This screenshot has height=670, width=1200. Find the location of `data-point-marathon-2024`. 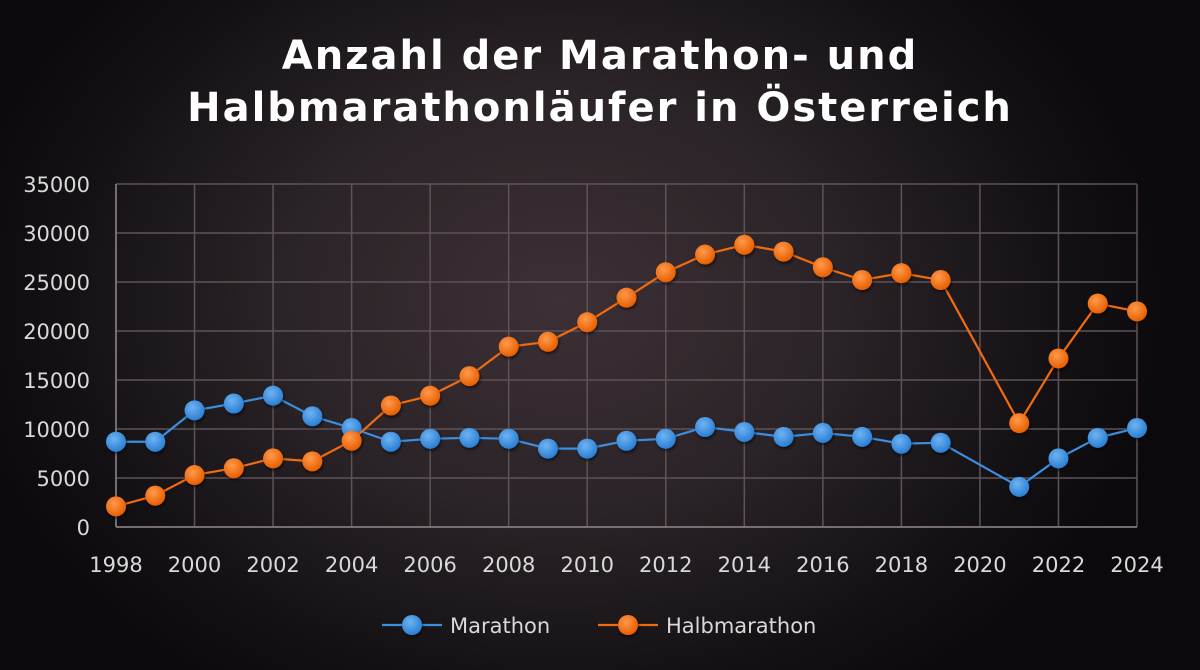

data-point-marathon-2024 is located at coordinates (1137, 428).